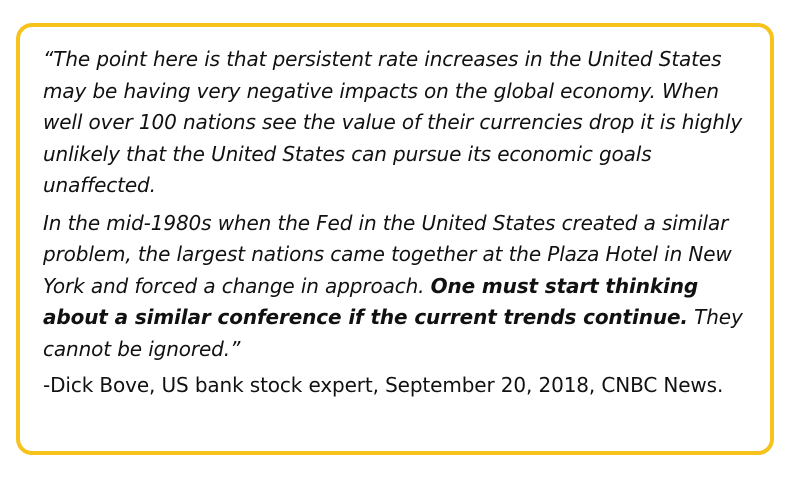 The width and height of the screenshot is (800, 497). I want to click on quote-paragraph-2-text-end: They cannot be ignored.”, so click(393, 333).